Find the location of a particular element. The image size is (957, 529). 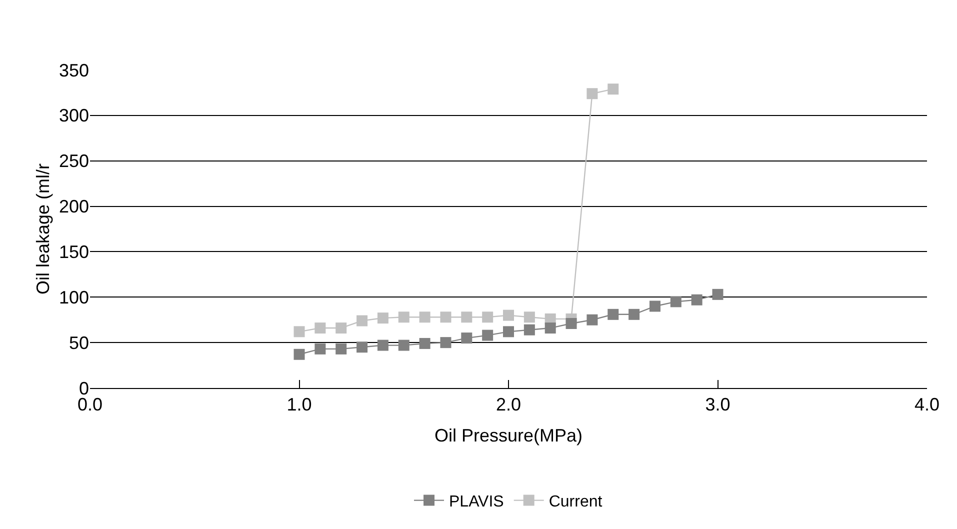

y-tick-label: 300 is located at coordinates (73, 116).